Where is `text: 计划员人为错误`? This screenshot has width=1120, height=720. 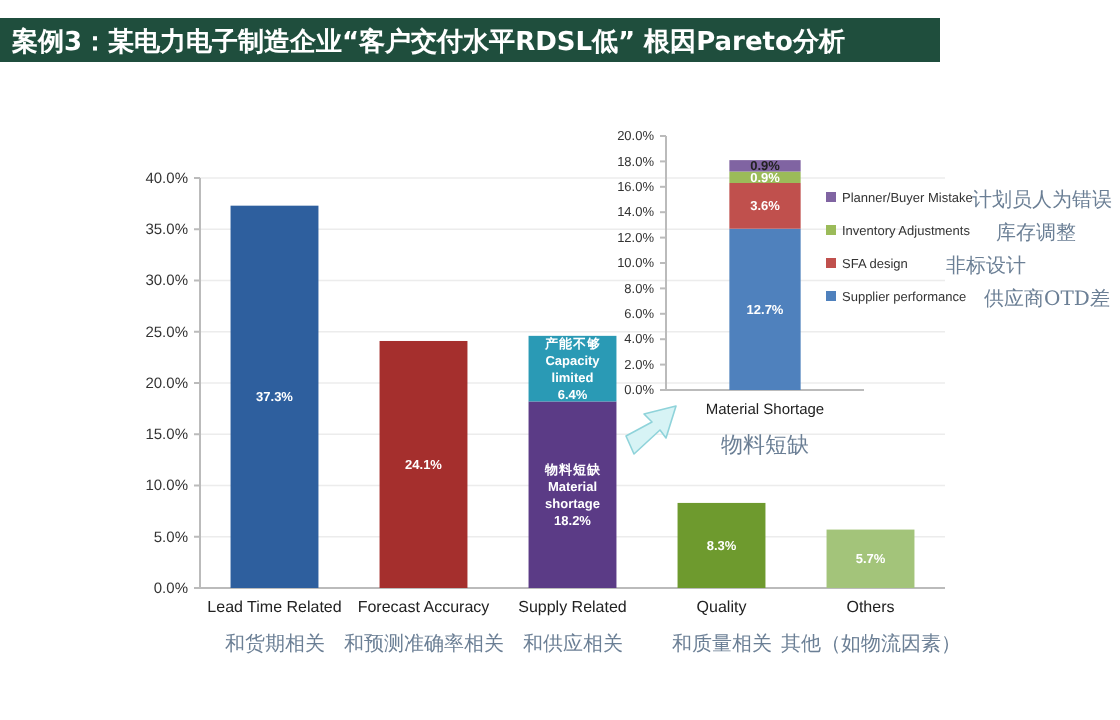 text: 计划员人为错误 is located at coordinates (1042, 200).